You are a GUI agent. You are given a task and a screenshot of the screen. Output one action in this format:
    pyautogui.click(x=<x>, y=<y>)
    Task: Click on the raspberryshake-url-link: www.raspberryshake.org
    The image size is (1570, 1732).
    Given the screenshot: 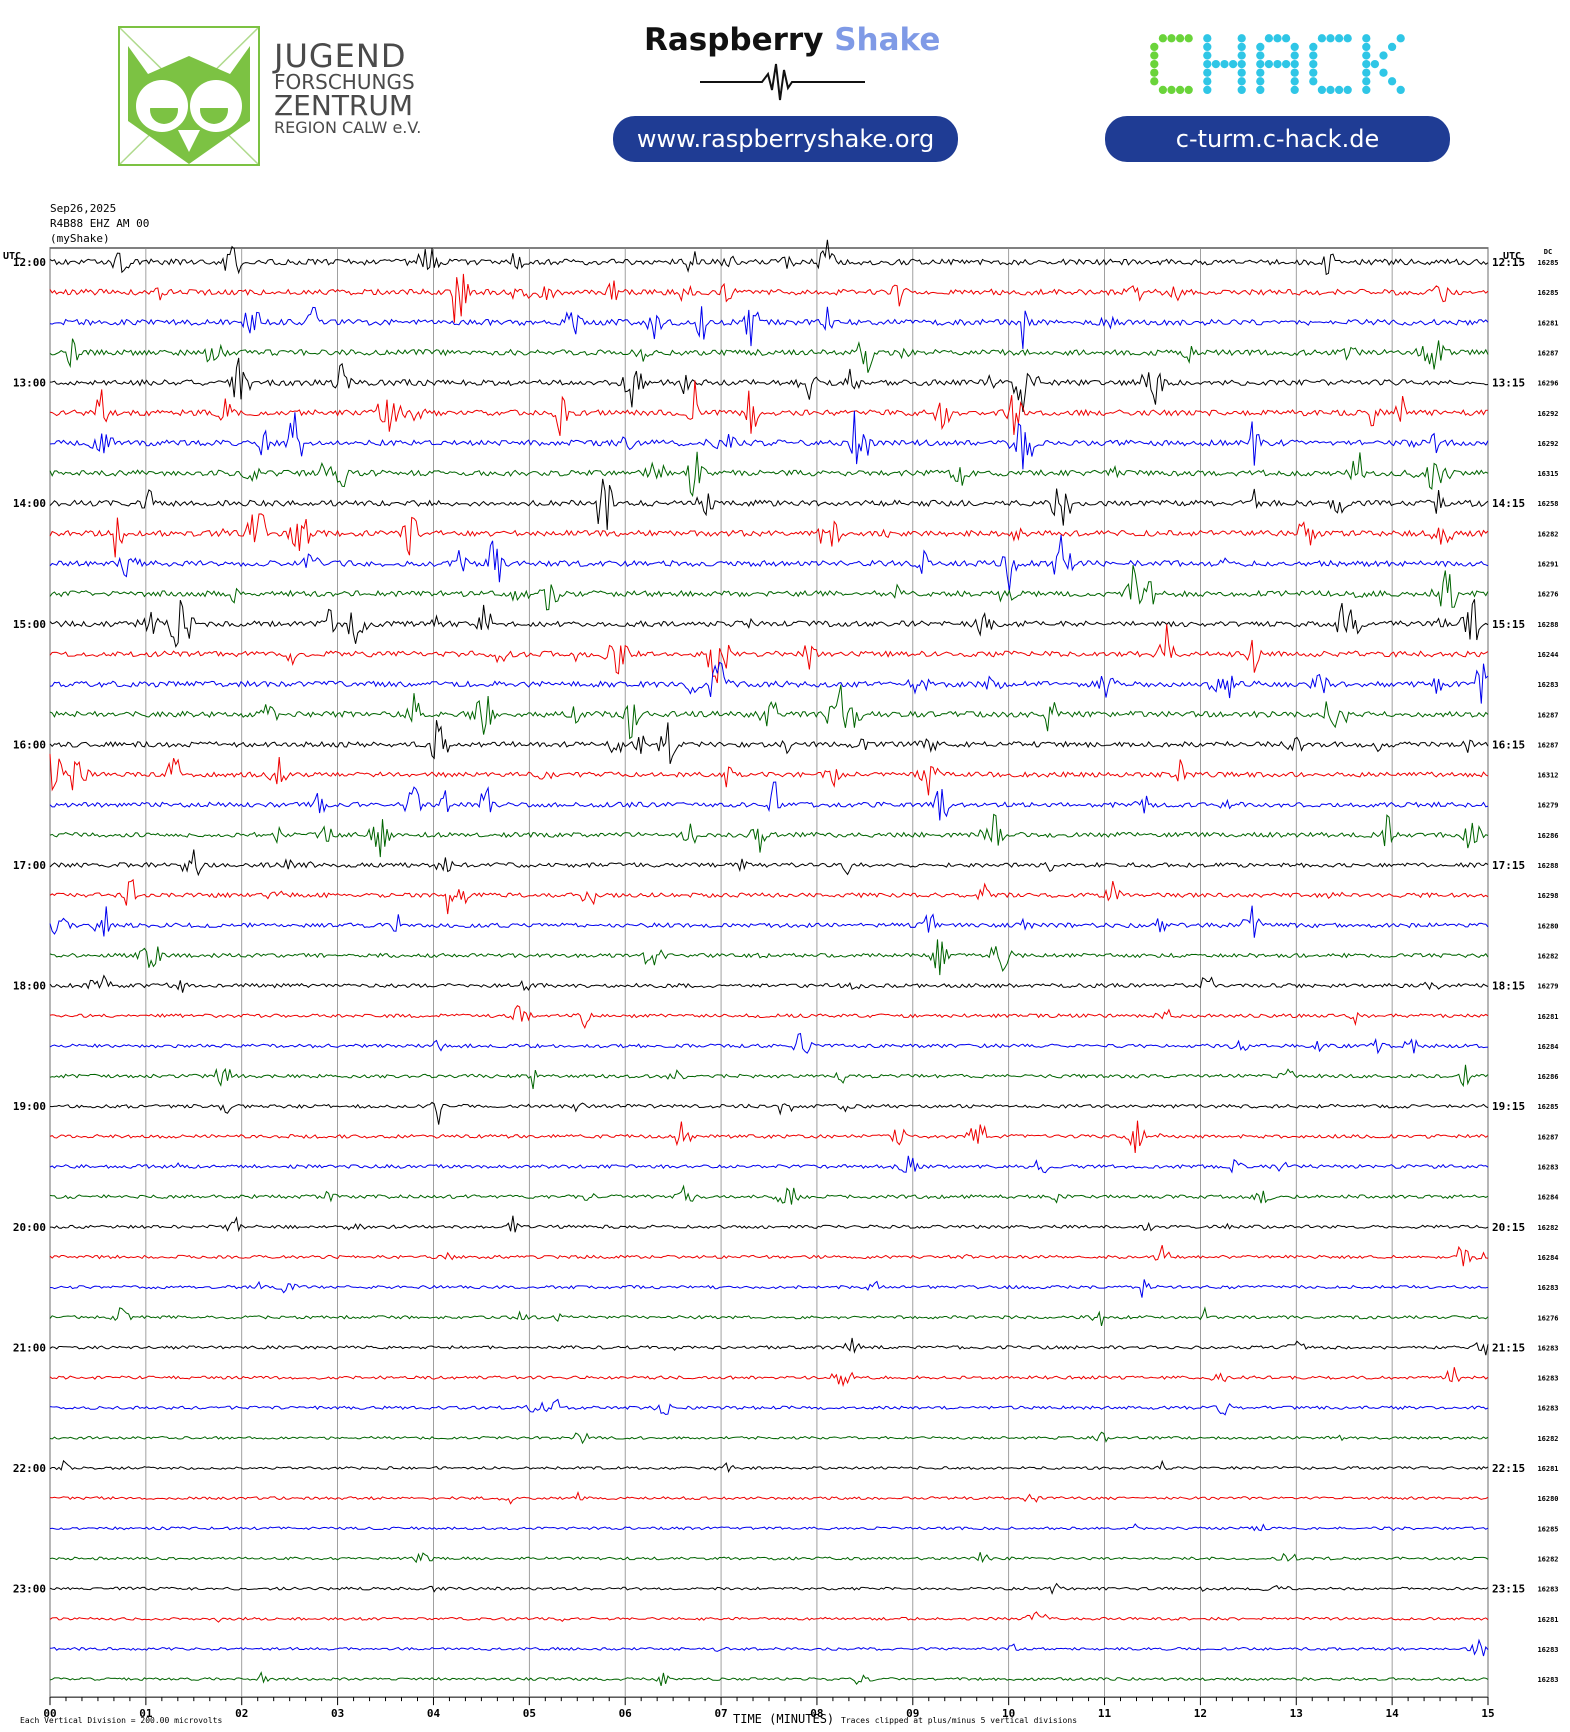 What is the action you would take?
    pyautogui.click(x=785, y=139)
    